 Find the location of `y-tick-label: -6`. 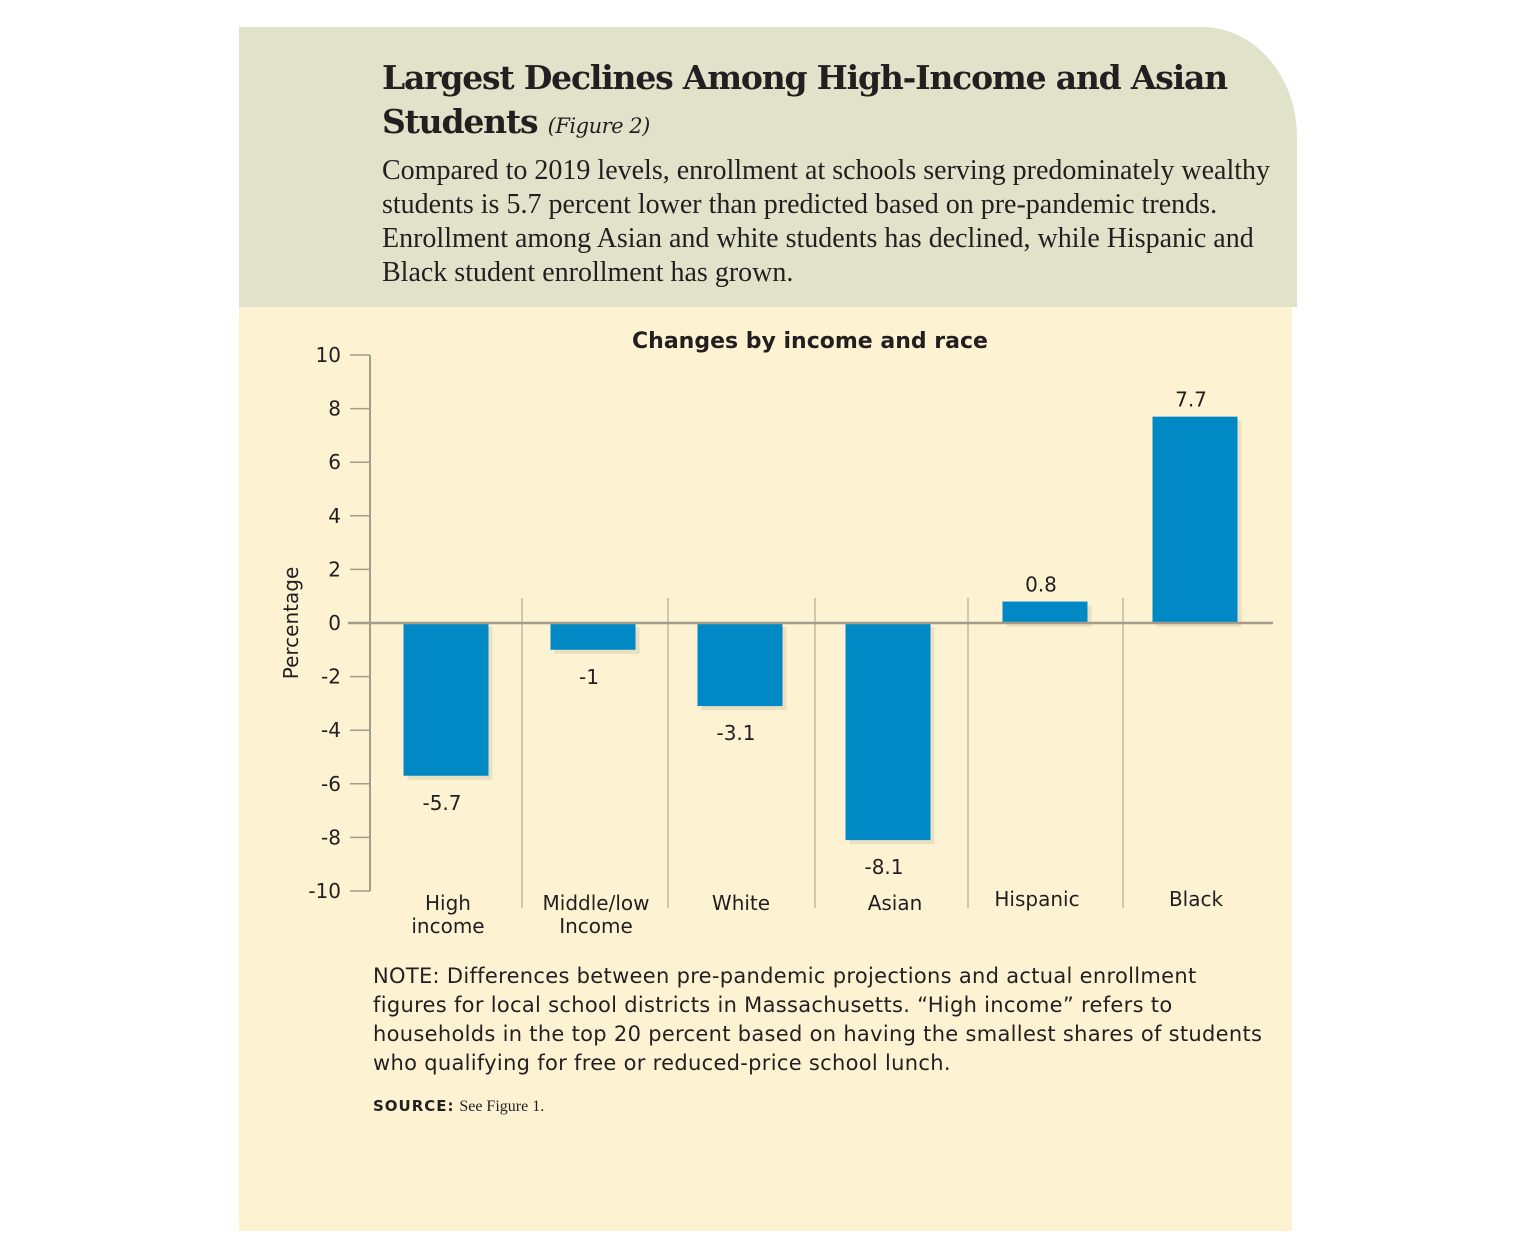

y-tick-label: -6 is located at coordinates (331, 784).